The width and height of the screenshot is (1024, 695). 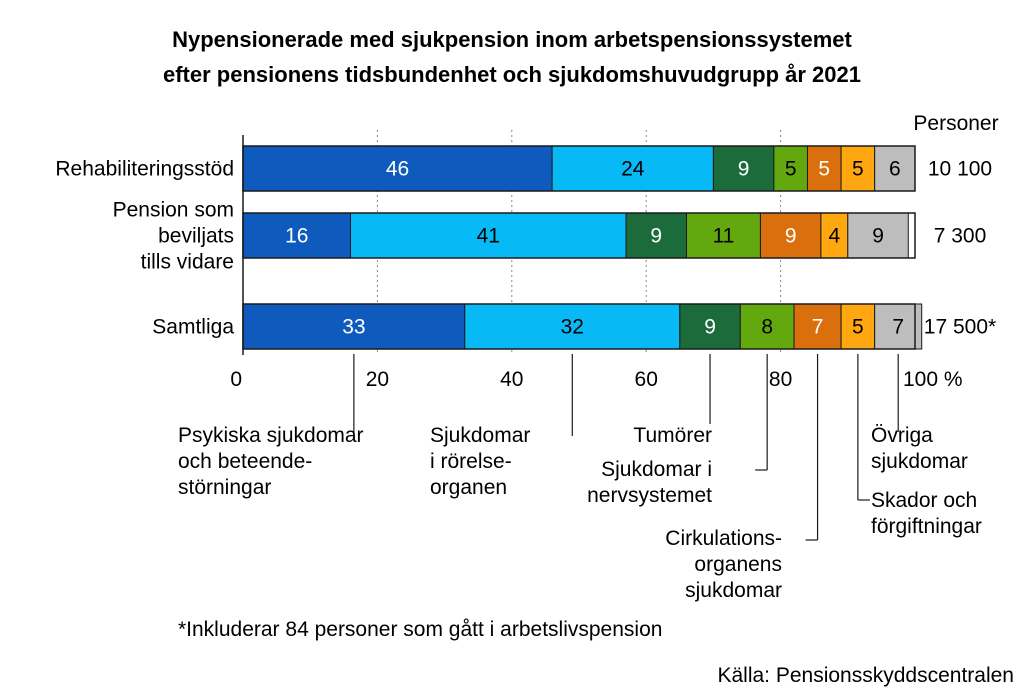 I want to click on x-tick-label: 80, so click(x=780, y=379).